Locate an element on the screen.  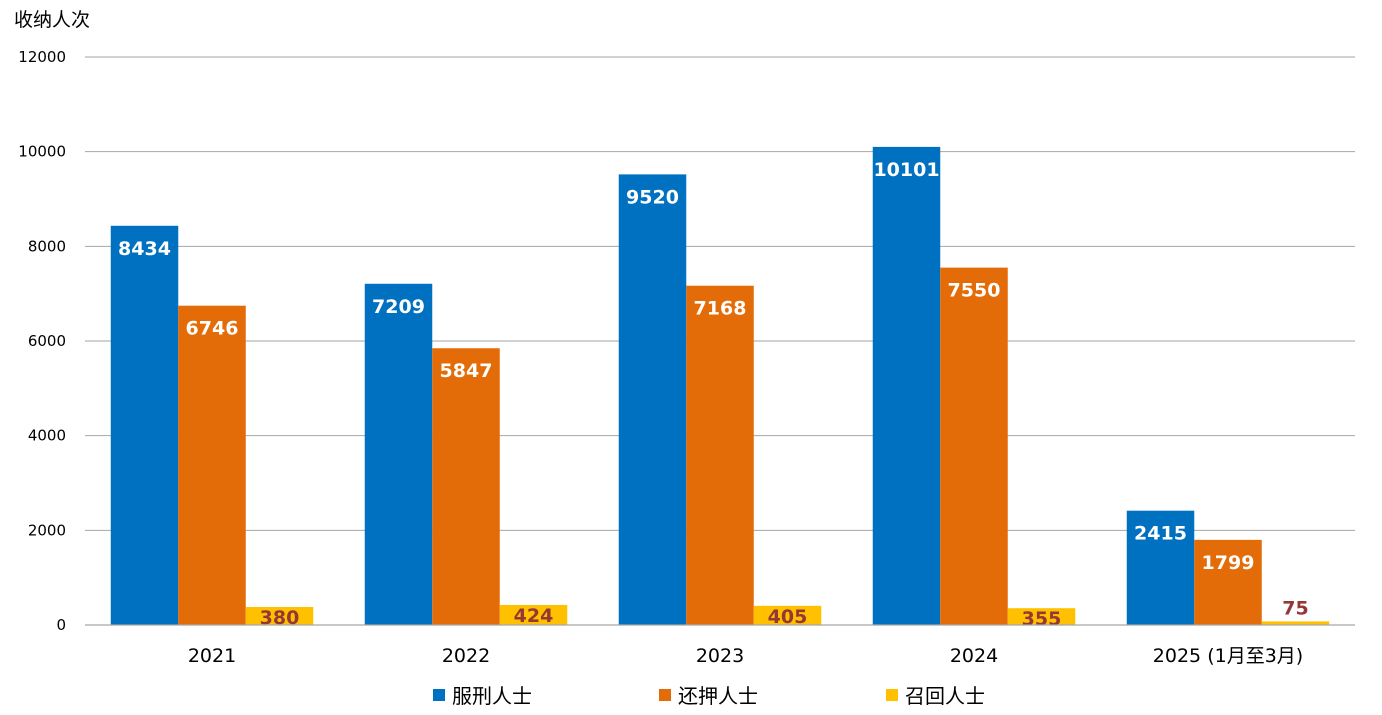
legend: 服刑人士 还押人士 召回人士 is located at coordinates (709, 696).